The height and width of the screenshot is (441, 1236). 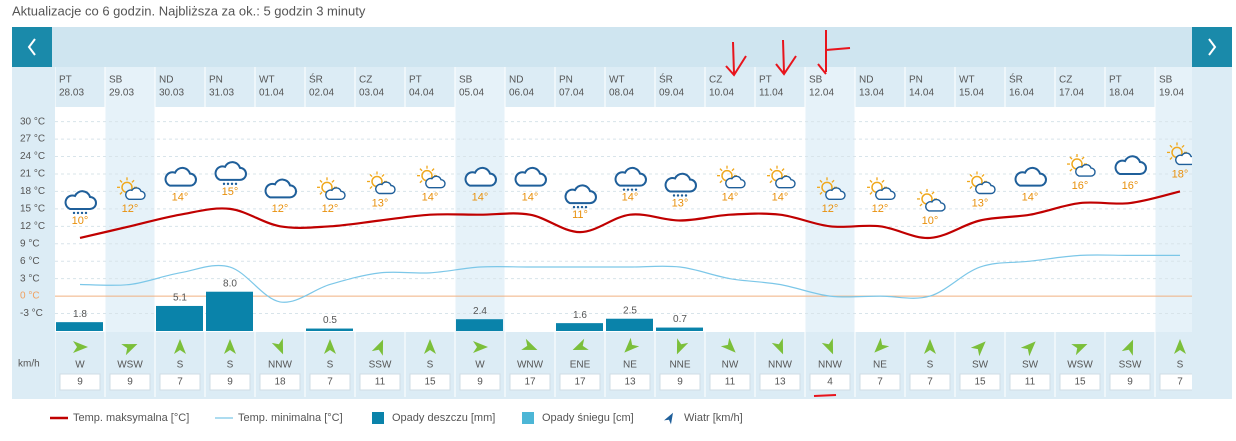 What do you see at coordinates (771, 93) in the screenshot?
I see `date-label: 11.04` at bounding box center [771, 93].